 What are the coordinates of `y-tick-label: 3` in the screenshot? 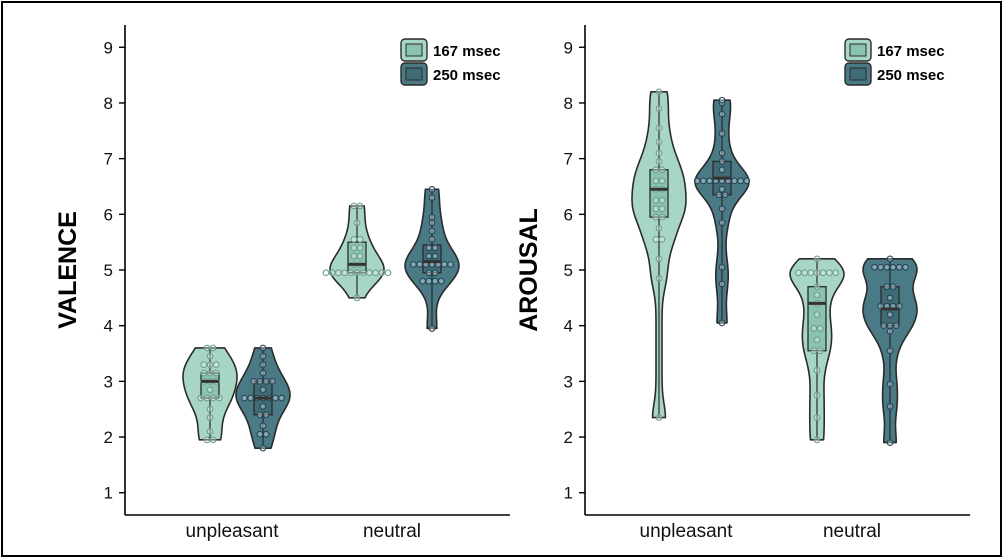 It's located at (568, 381).